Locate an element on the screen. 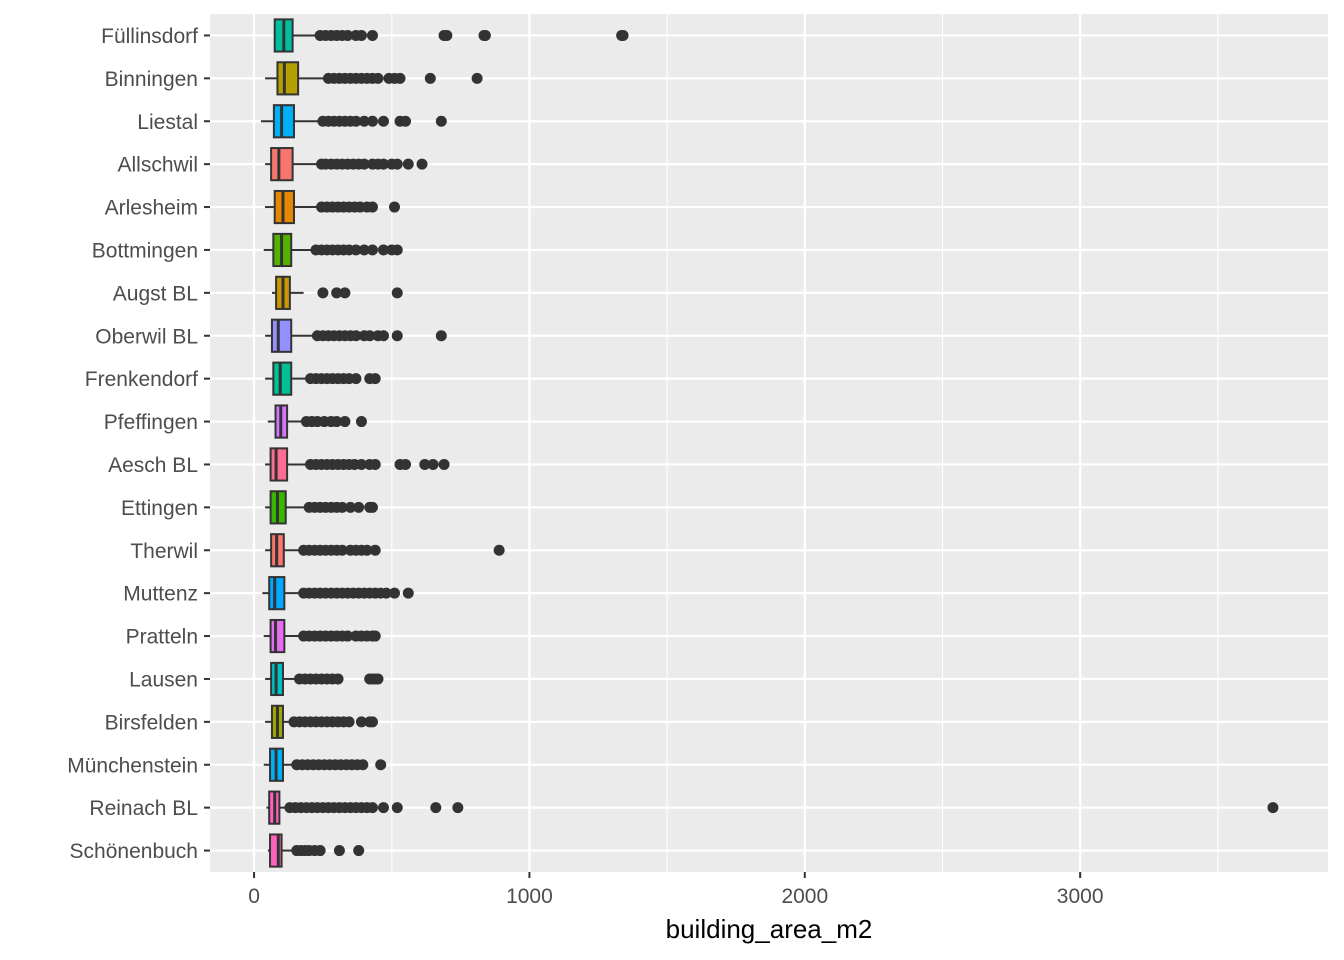 The width and height of the screenshot is (1344, 960). x-tick-label: 3000 is located at coordinates (1080, 896).